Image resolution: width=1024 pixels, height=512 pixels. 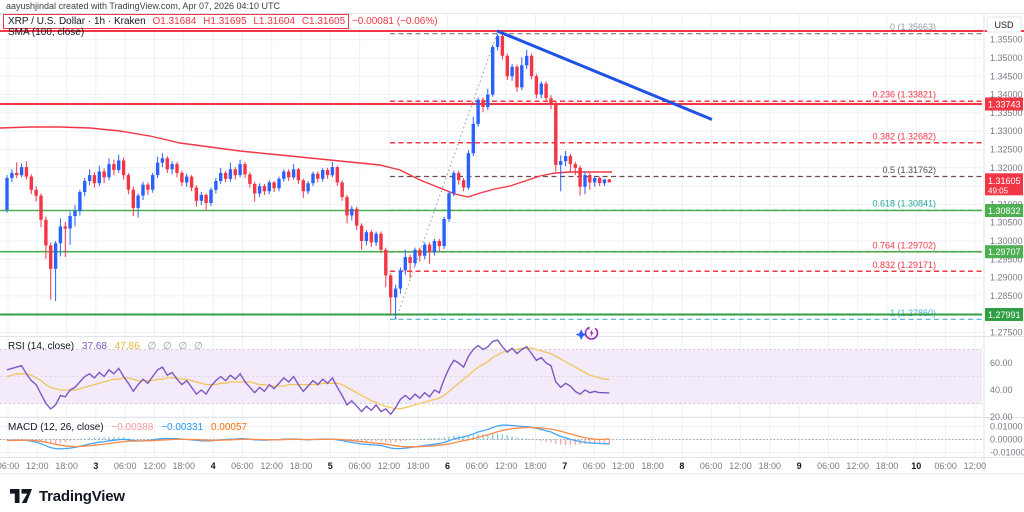 I want to click on svg-text: 1.33743, so click(x=1004, y=105).